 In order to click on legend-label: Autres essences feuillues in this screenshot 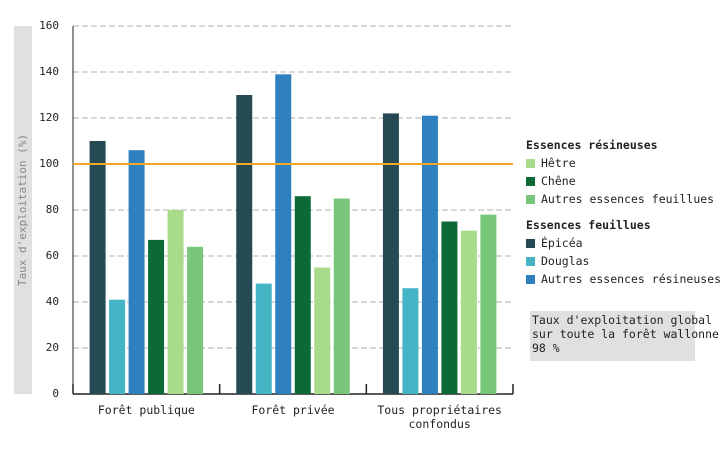, I will do `click(628, 199)`.